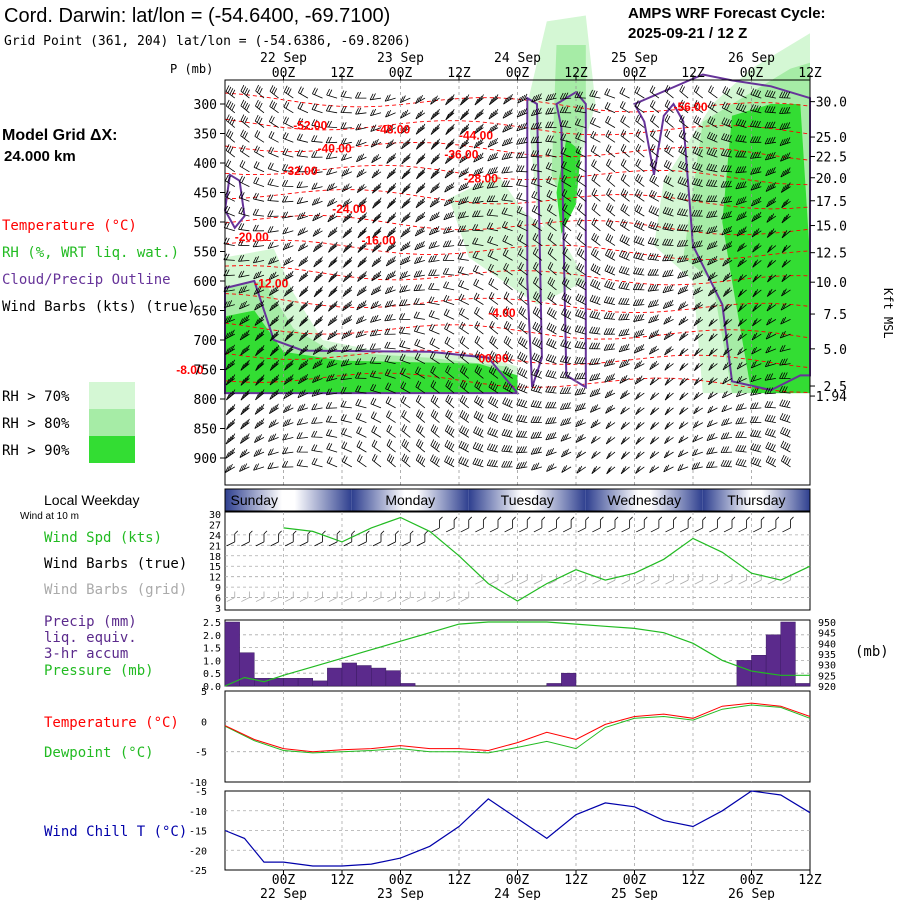 The width and height of the screenshot is (900, 900). I want to click on isotherm-label: -32.00, so click(301, 171).